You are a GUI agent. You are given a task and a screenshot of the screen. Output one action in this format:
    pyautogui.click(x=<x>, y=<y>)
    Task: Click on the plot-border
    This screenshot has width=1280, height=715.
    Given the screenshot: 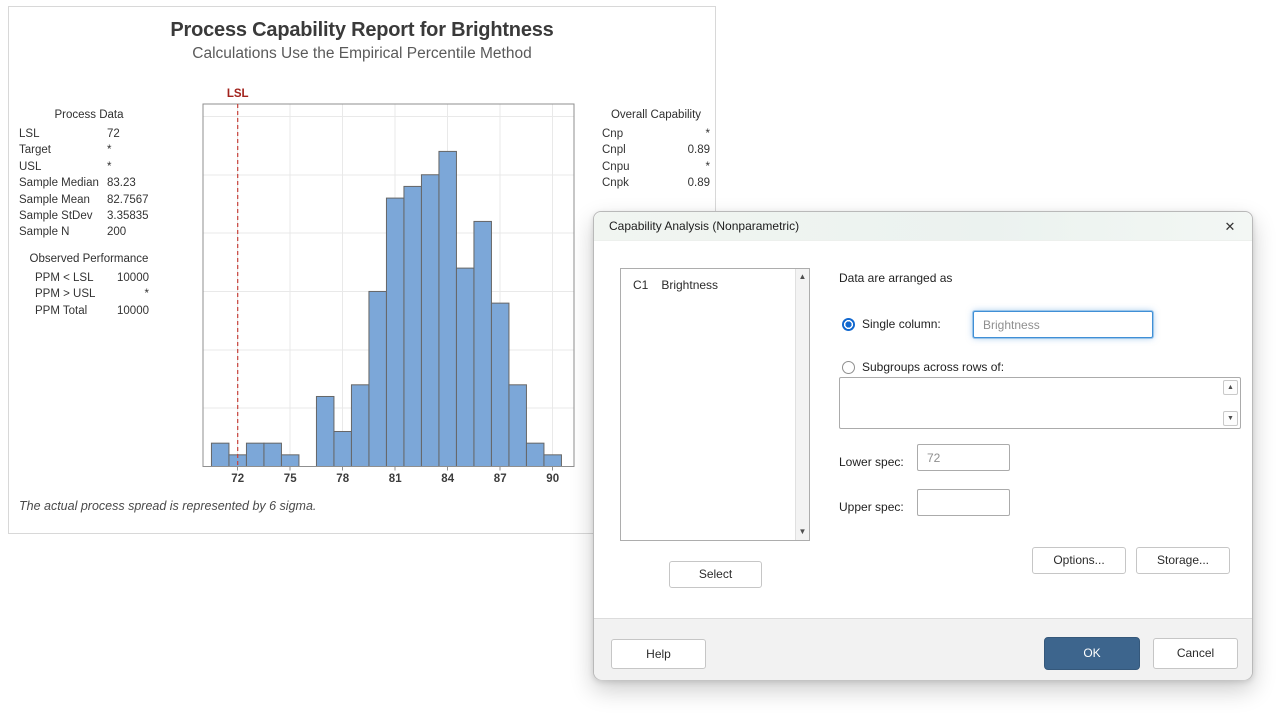 What is the action you would take?
    pyautogui.click(x=388, y=285)
    